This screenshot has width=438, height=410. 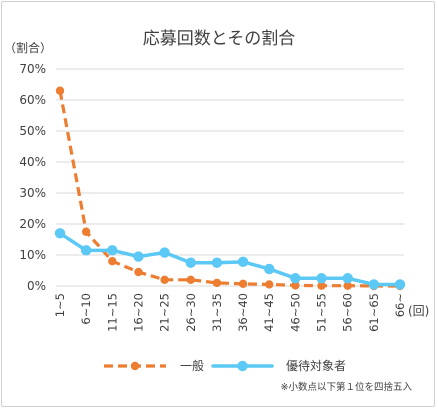 I want to click on x-tick-label: 21~25, so click(x=165, y=312).